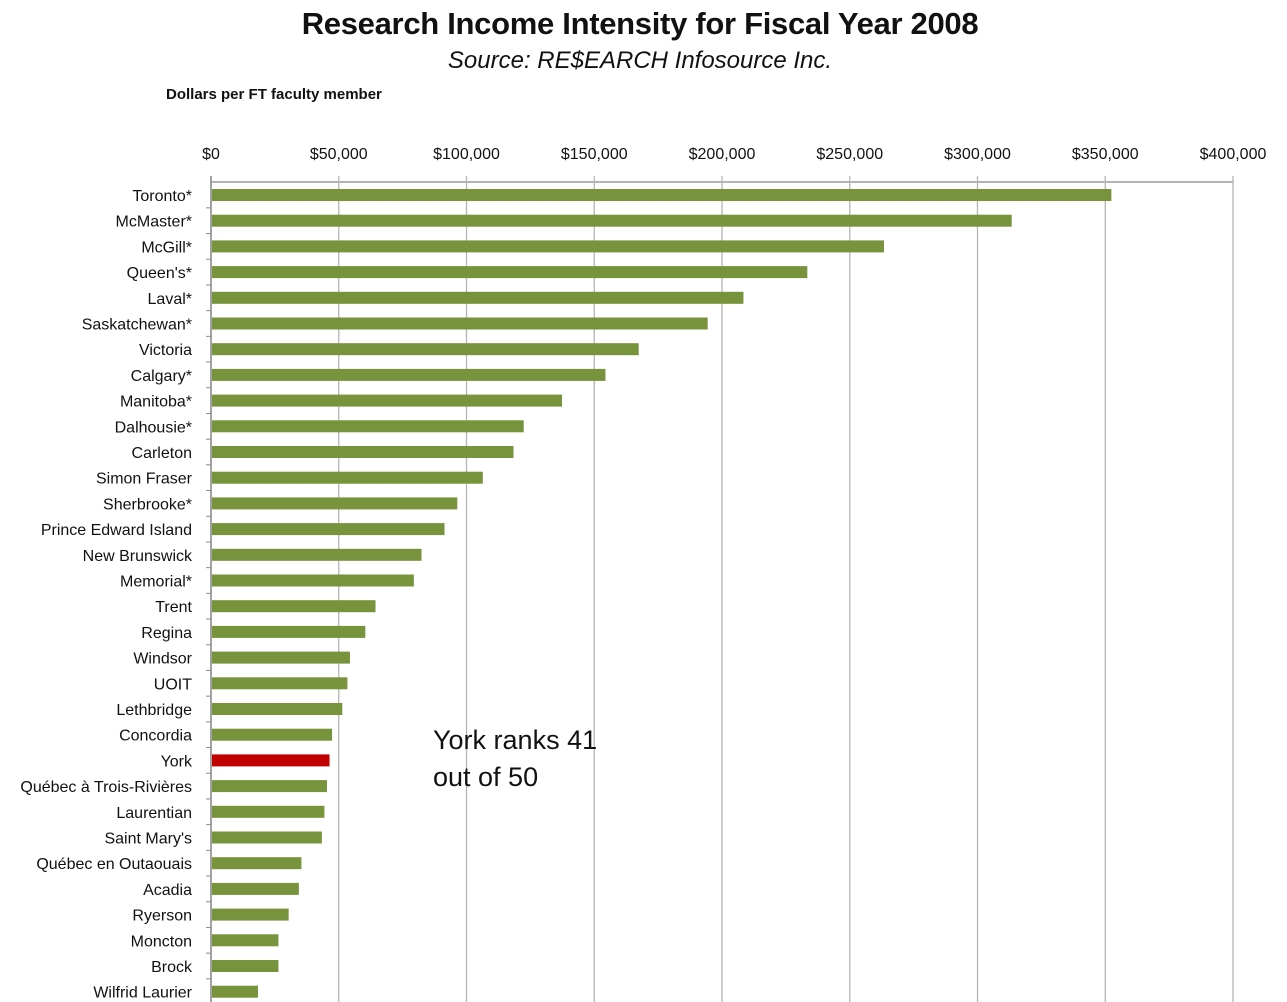 This screenshot has height=1002, width=1287. I want to click on category-label: Calgary*, so click(161, 376).